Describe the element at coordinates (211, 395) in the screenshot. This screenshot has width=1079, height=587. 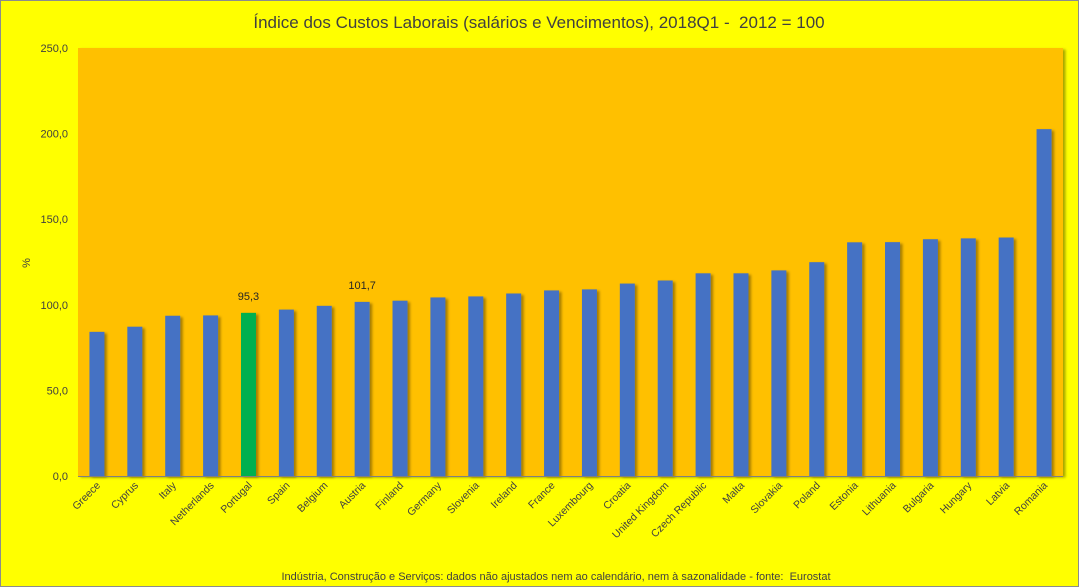
I see `bar-netherlands` at that location.